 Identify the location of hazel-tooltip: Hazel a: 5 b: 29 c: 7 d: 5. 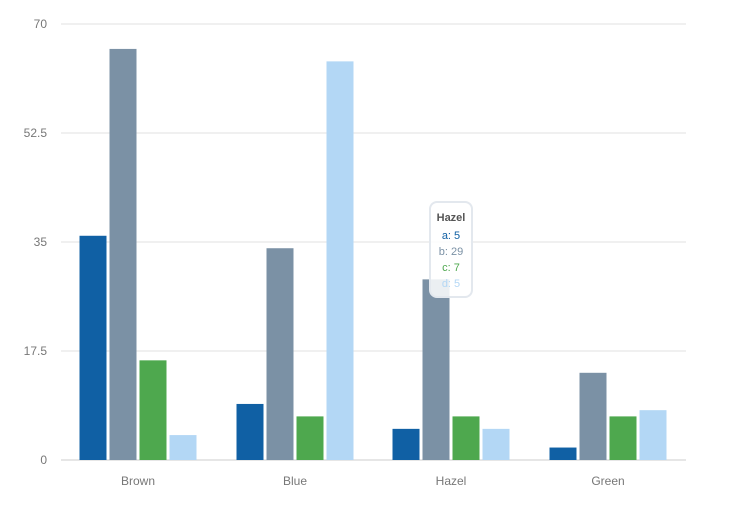
(451, 249).